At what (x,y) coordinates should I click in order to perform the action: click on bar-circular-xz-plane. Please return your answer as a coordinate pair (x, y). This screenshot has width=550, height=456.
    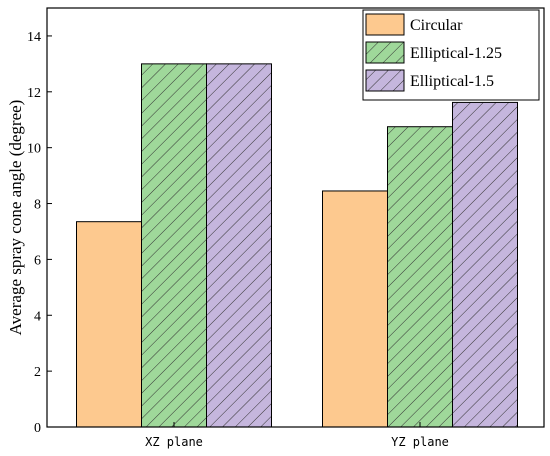
    Looking at the image, I should click on (109, 324).